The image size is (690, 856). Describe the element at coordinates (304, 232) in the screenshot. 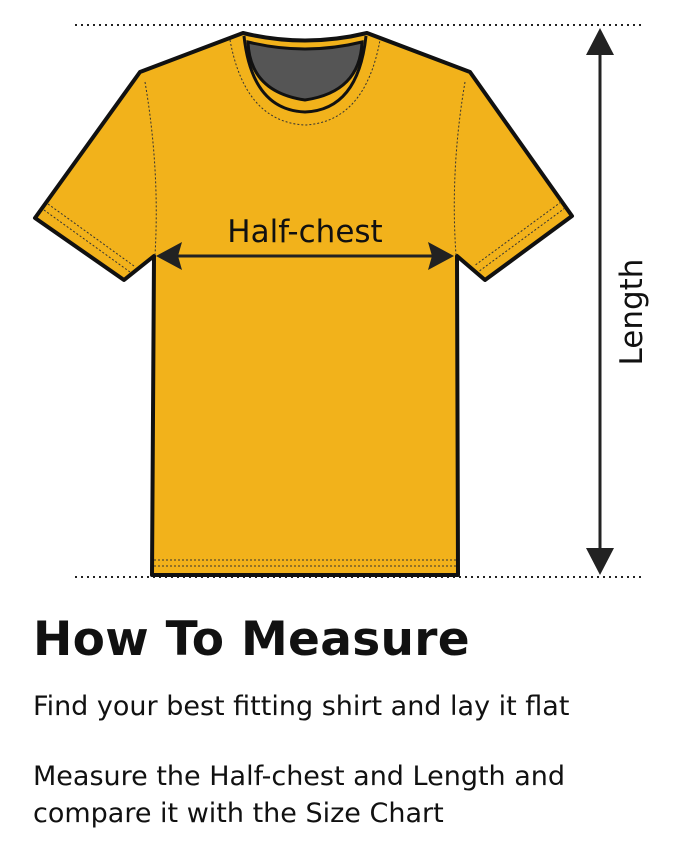

I see `half-chest-label: Half-chest` at that location.